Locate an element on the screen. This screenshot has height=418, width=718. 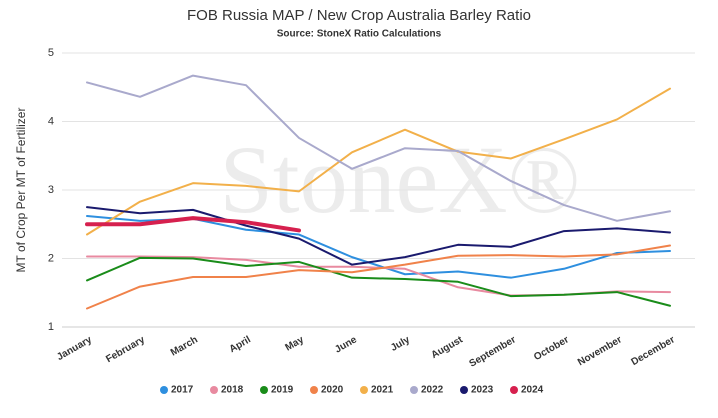
x-tick-label: April is located at coordinates (240, 344).